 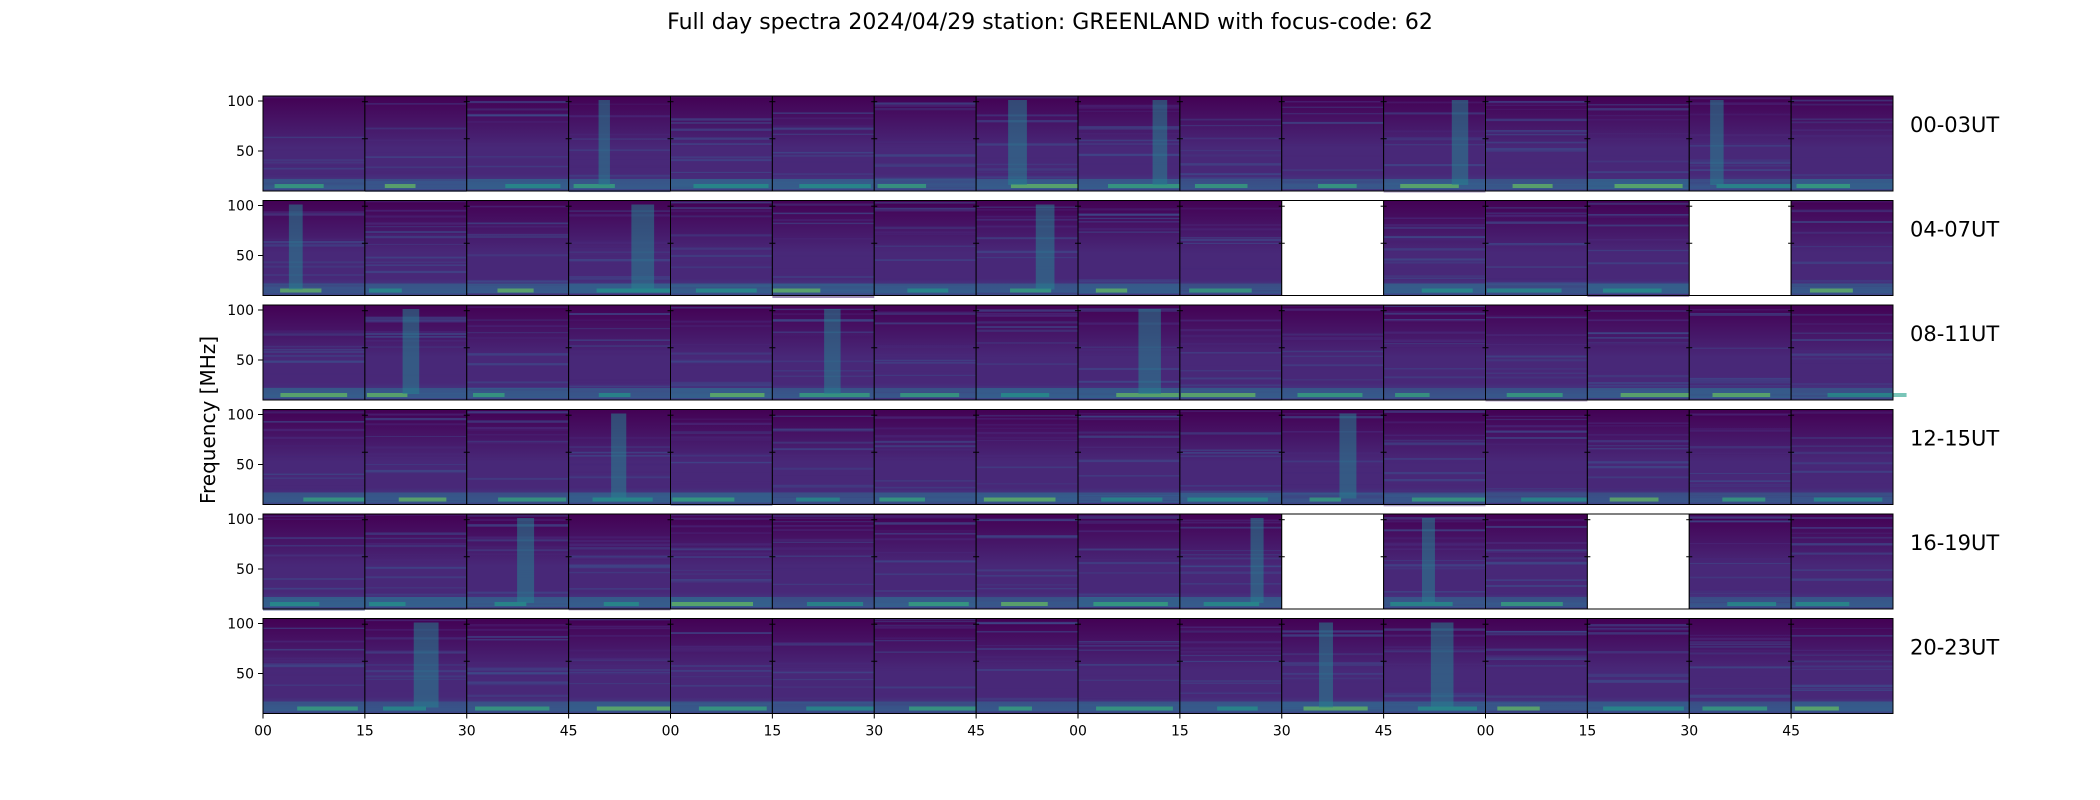 What do you see at coordinates (1442, 665) in the screenshot?
I see `burst-feature` at bounding box center [1442, 665].